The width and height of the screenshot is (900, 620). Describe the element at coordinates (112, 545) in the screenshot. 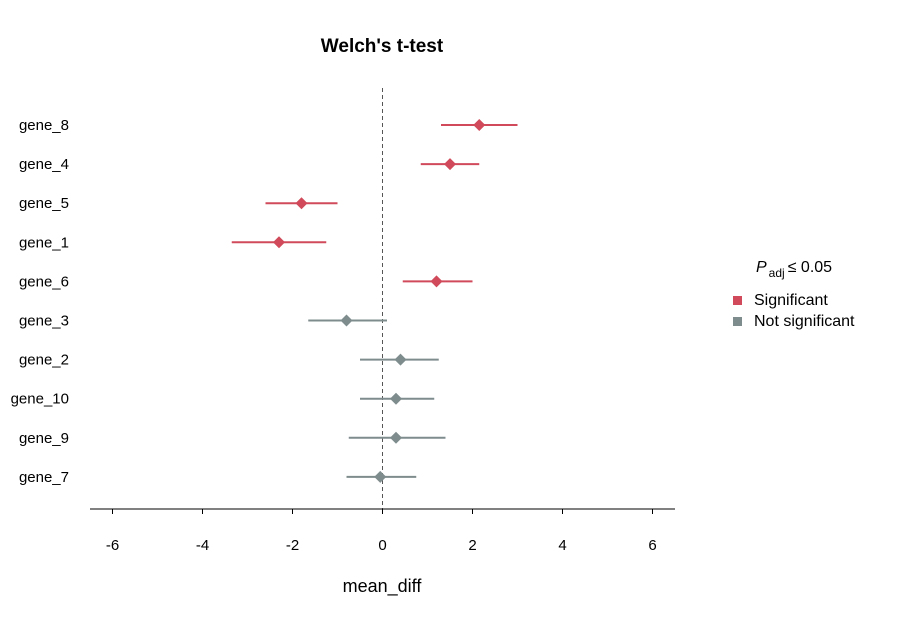

I see `x-tick-label: -6` at that location.